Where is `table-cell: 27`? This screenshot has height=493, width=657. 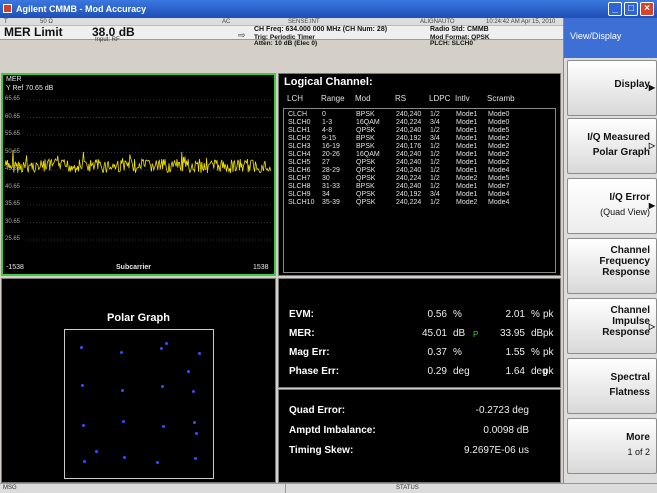
table-cell: 27 is located at coordinates (326, 162).